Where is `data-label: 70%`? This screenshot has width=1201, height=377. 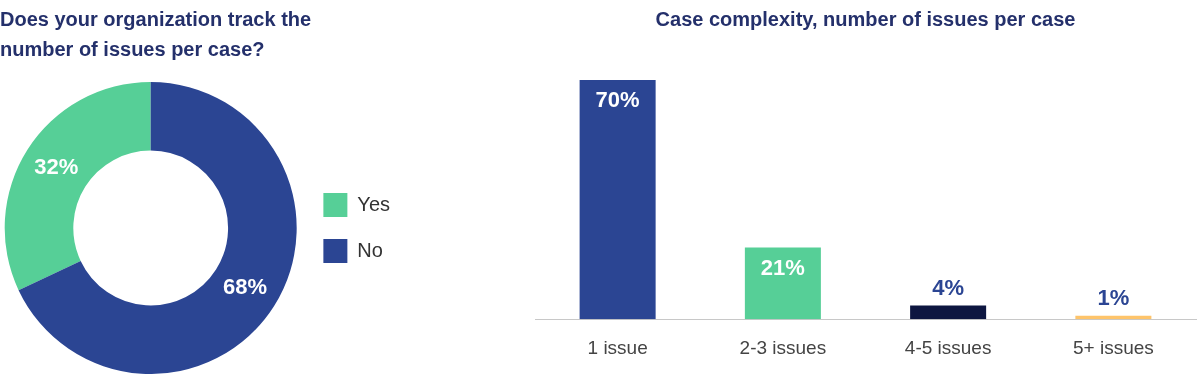 data-label: 70% is located at coordinates (617, 100).